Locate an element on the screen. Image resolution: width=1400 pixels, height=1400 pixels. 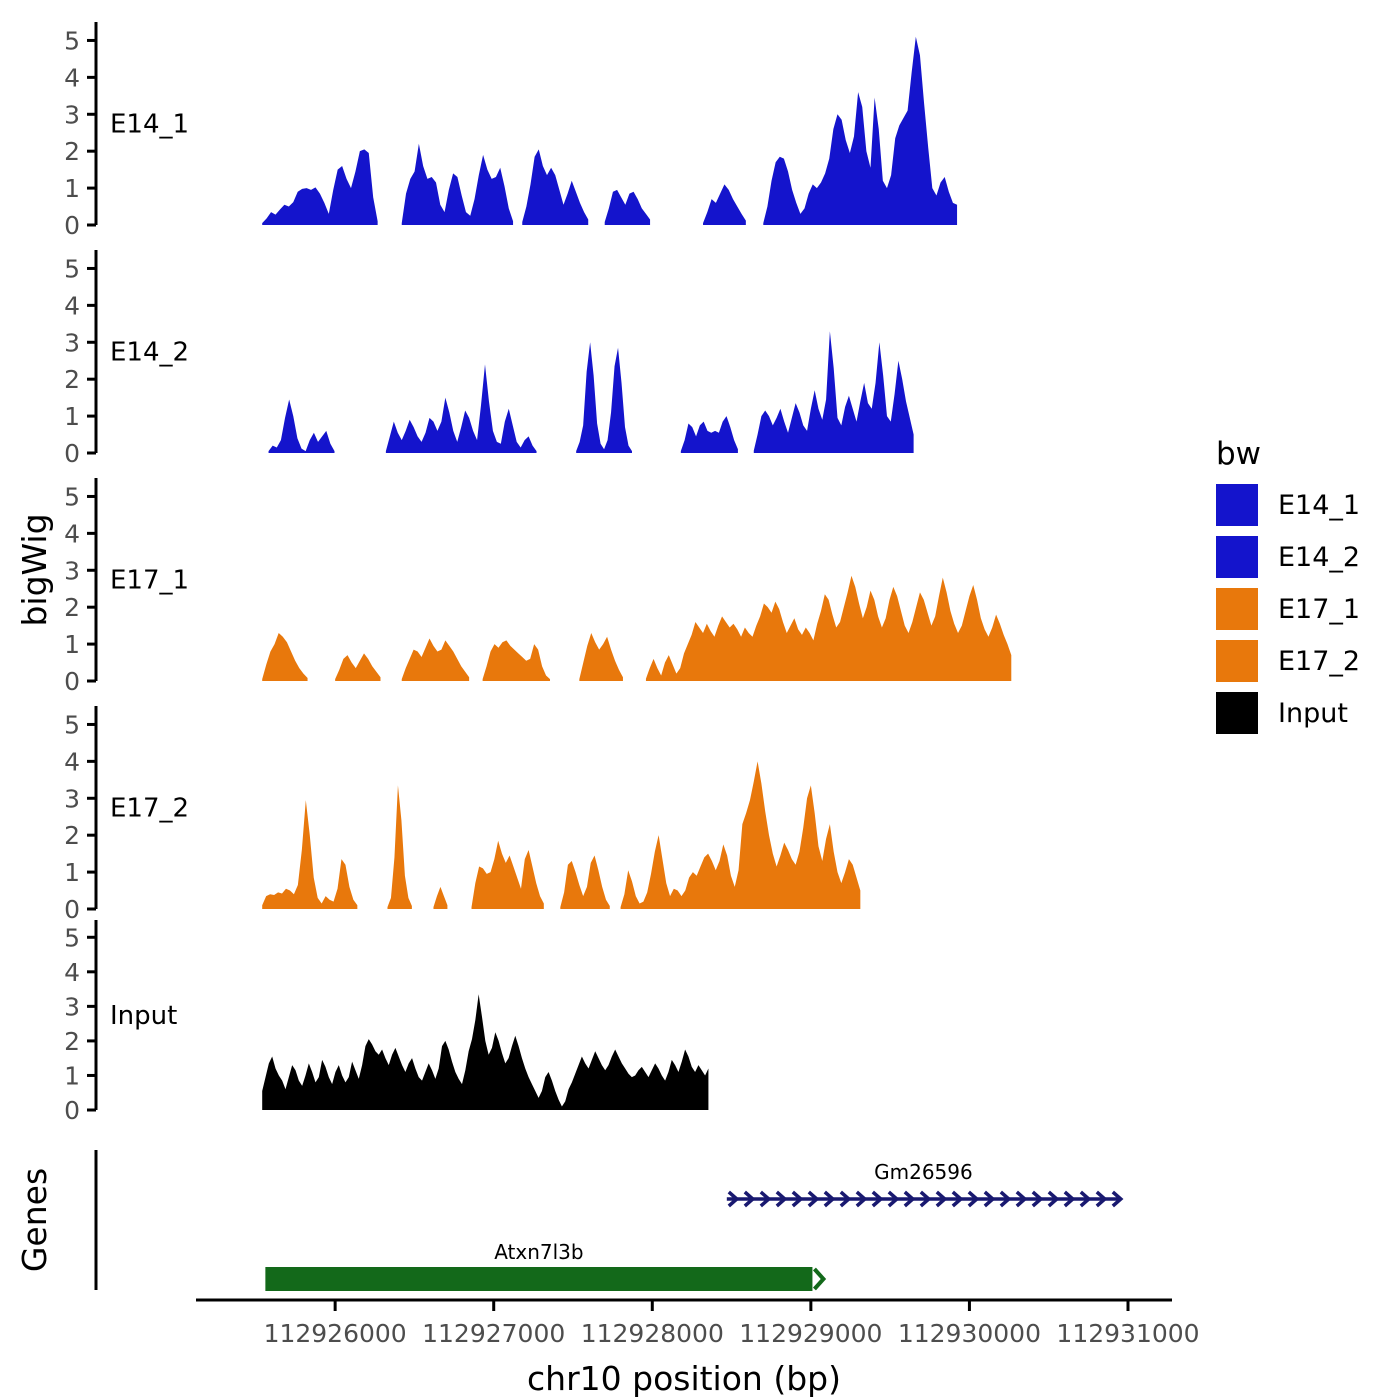
legend-swatch-Input is located at coordinates (1237, 713).